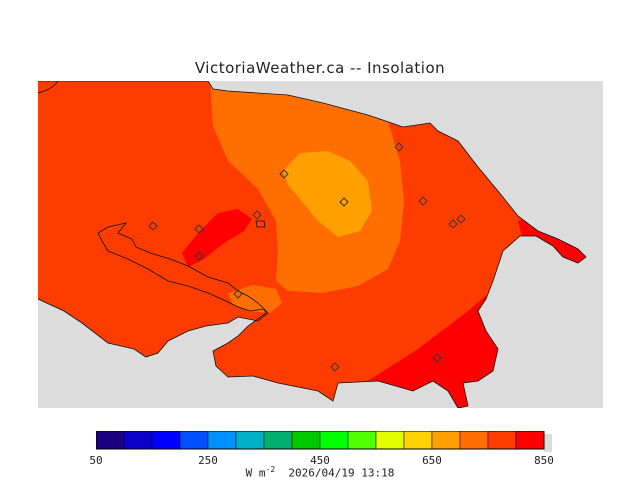  What do you see at coordinates (548, 443) in the screenshot?
I see `colorbar-shadow` at bounding box center [548, 443].